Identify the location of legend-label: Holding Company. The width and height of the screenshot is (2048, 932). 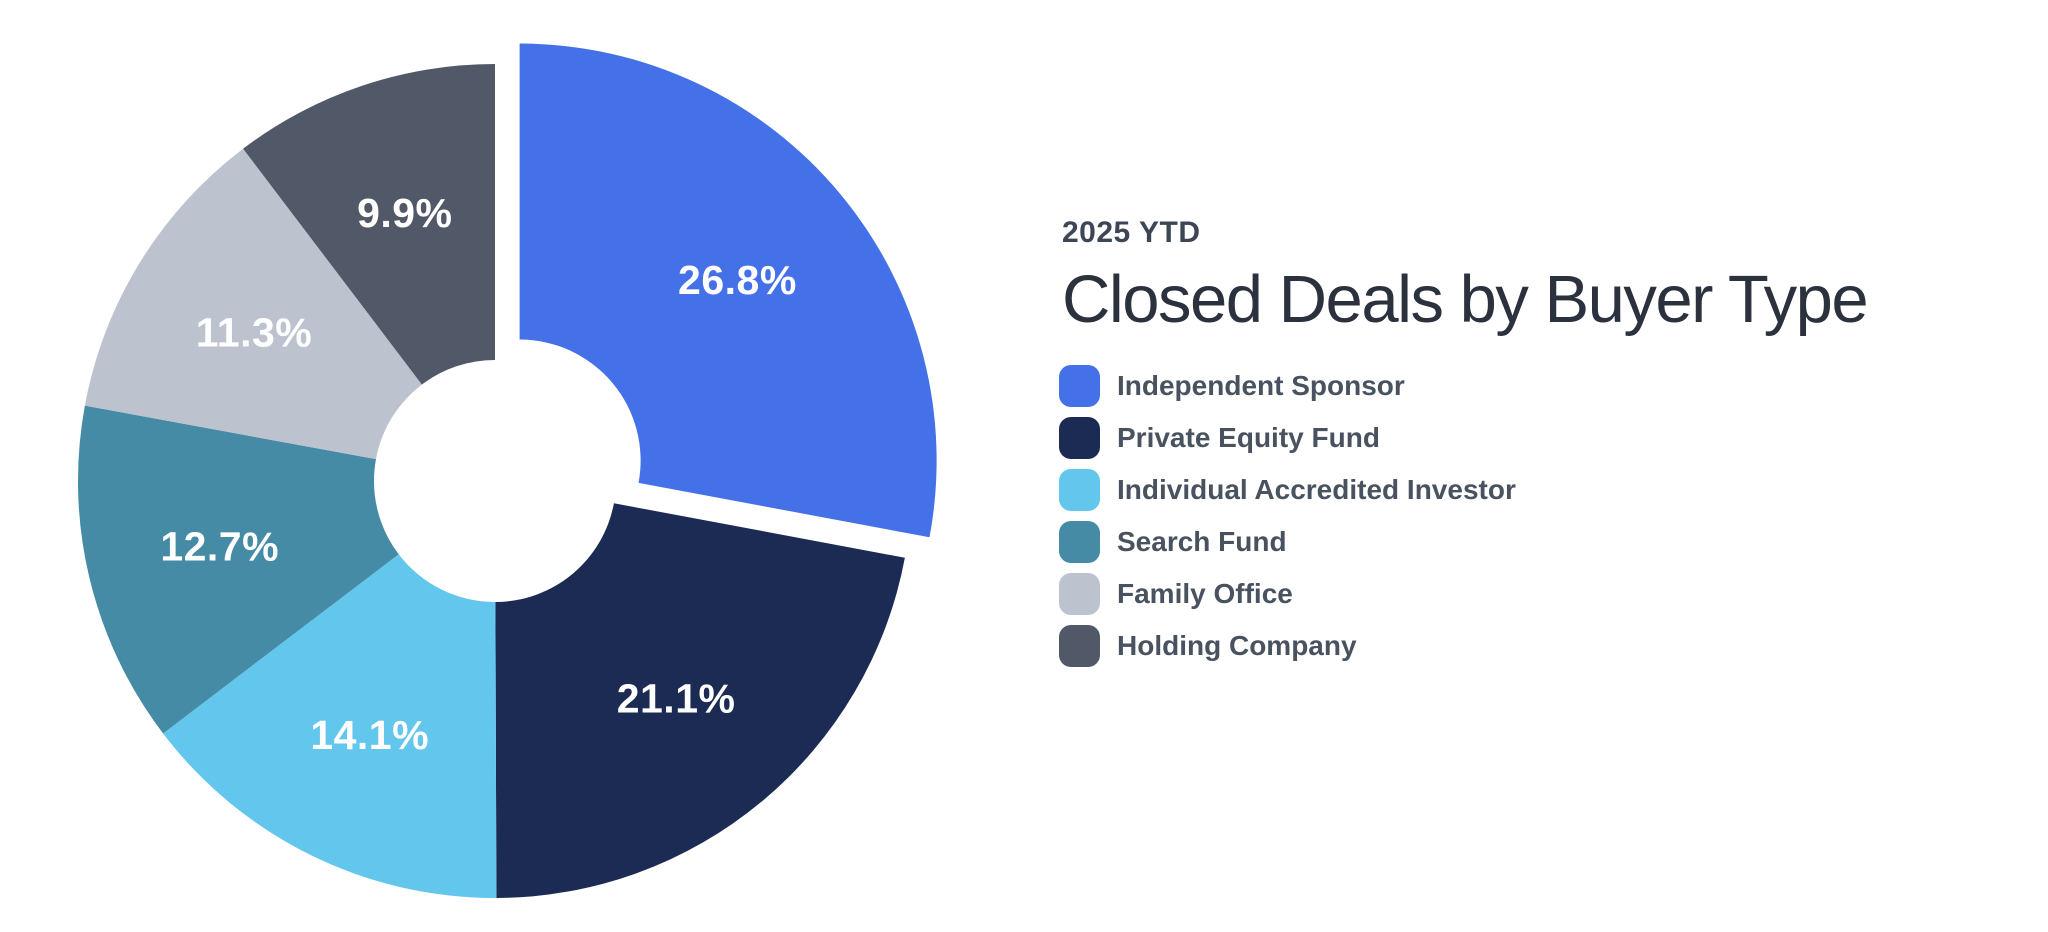
(1237, 645).